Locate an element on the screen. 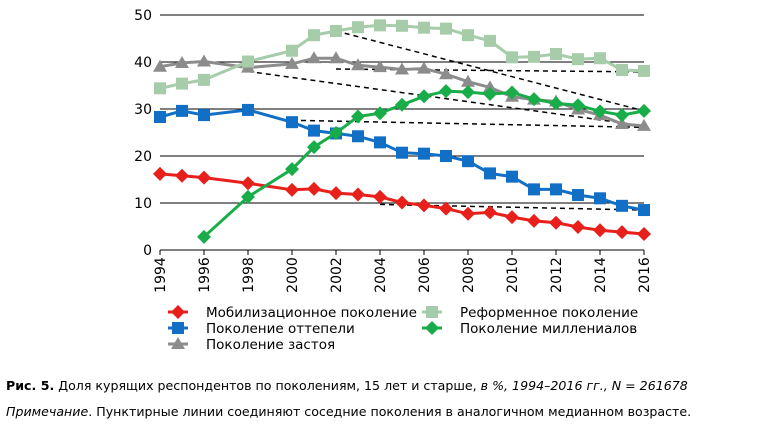 The image size is (775, 428). legend-entry: Мобилизационное поколение is located at coordinates (292, 313).